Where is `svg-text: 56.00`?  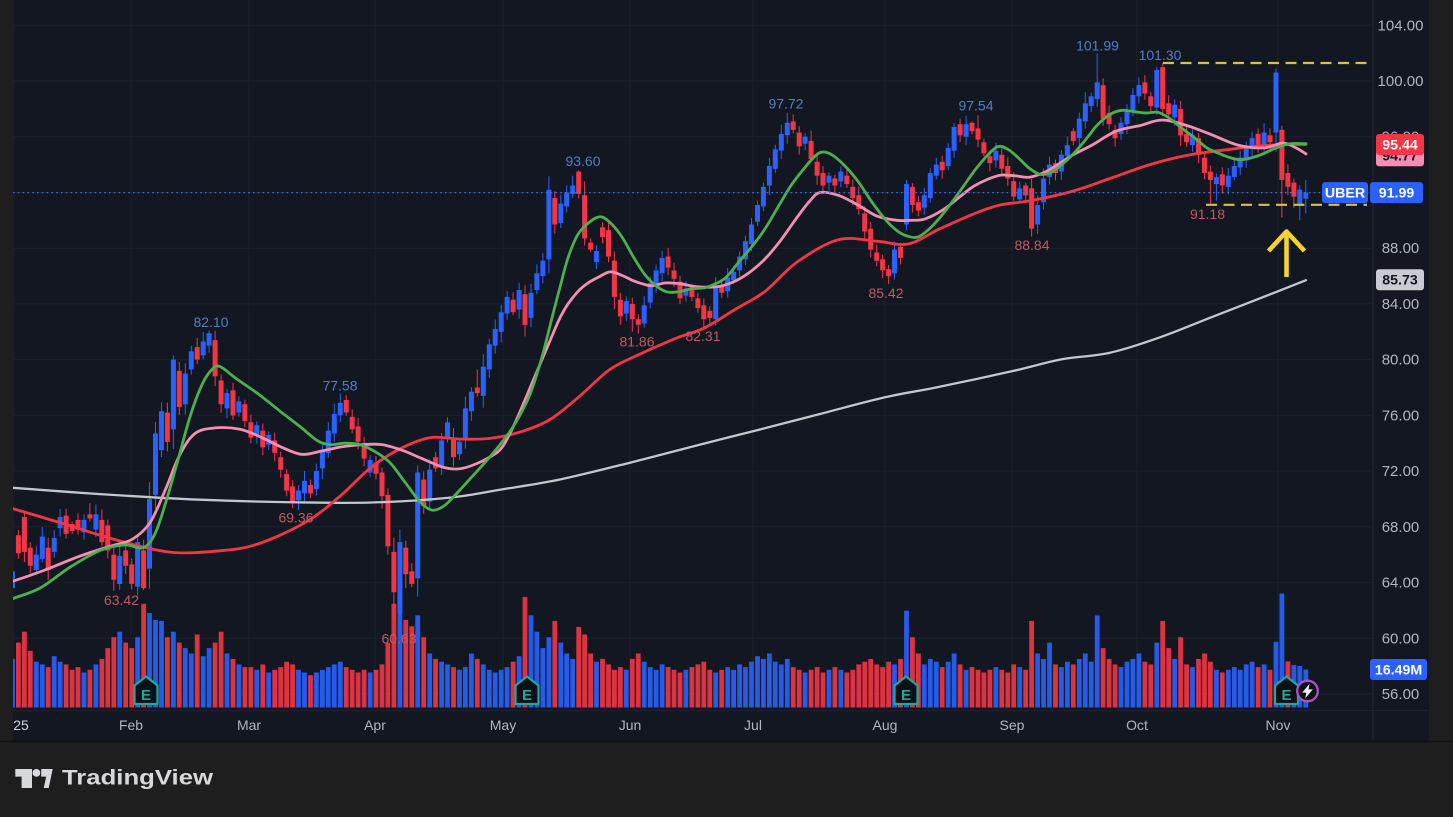
svg-text: 56.00 is located at coordinates (1401, 694).